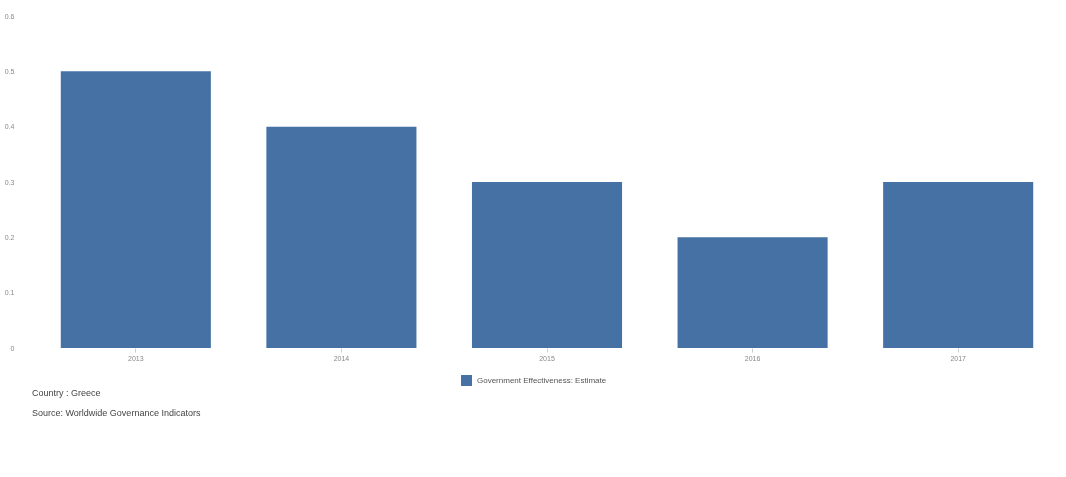  What do you see at coordinates (542, 380) in the screenshot?
I see `legend-label: Government Effectiveness: Estimate` at bounding box center [542, 380].